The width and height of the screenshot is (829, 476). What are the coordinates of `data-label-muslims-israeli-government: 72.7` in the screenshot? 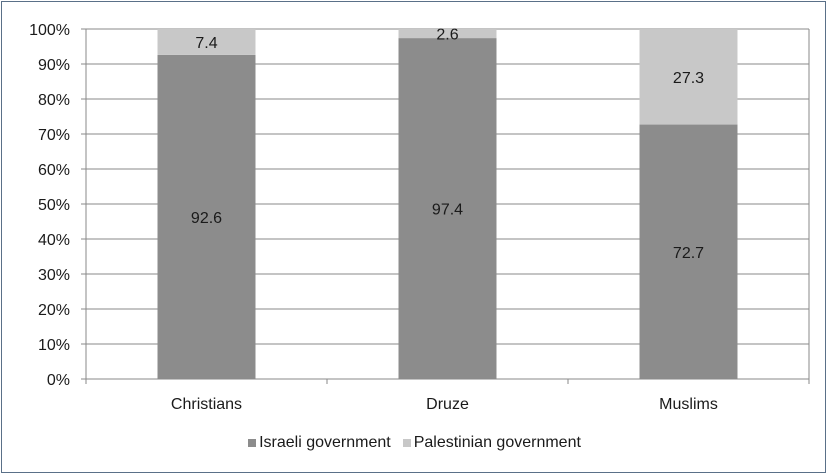 It's located at (688, 253).